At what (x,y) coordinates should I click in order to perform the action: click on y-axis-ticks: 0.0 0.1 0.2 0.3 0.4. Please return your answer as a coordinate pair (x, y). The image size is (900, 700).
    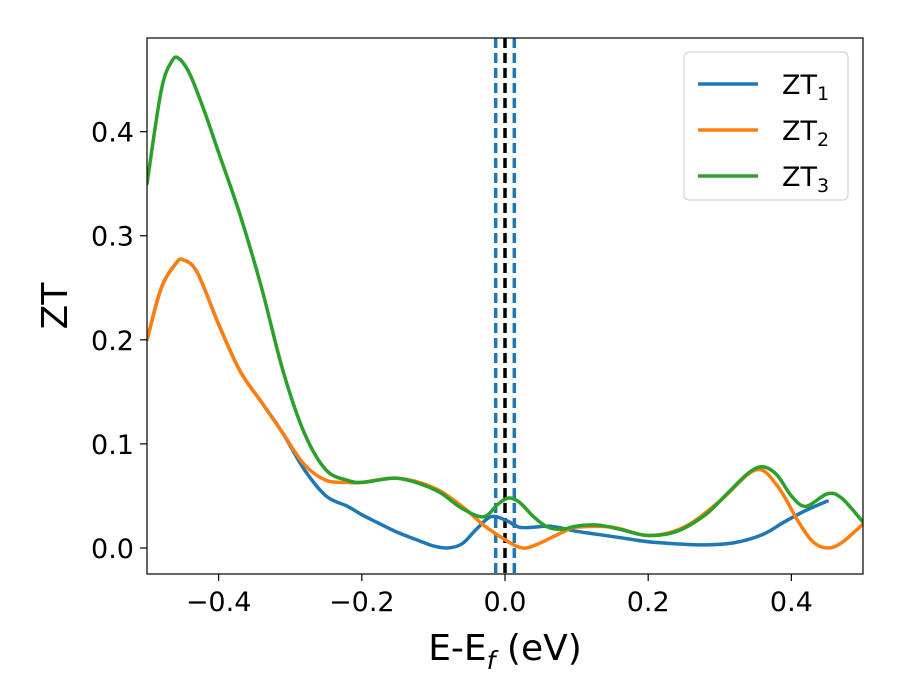
    Looking at the image, I should click on (119, 341).